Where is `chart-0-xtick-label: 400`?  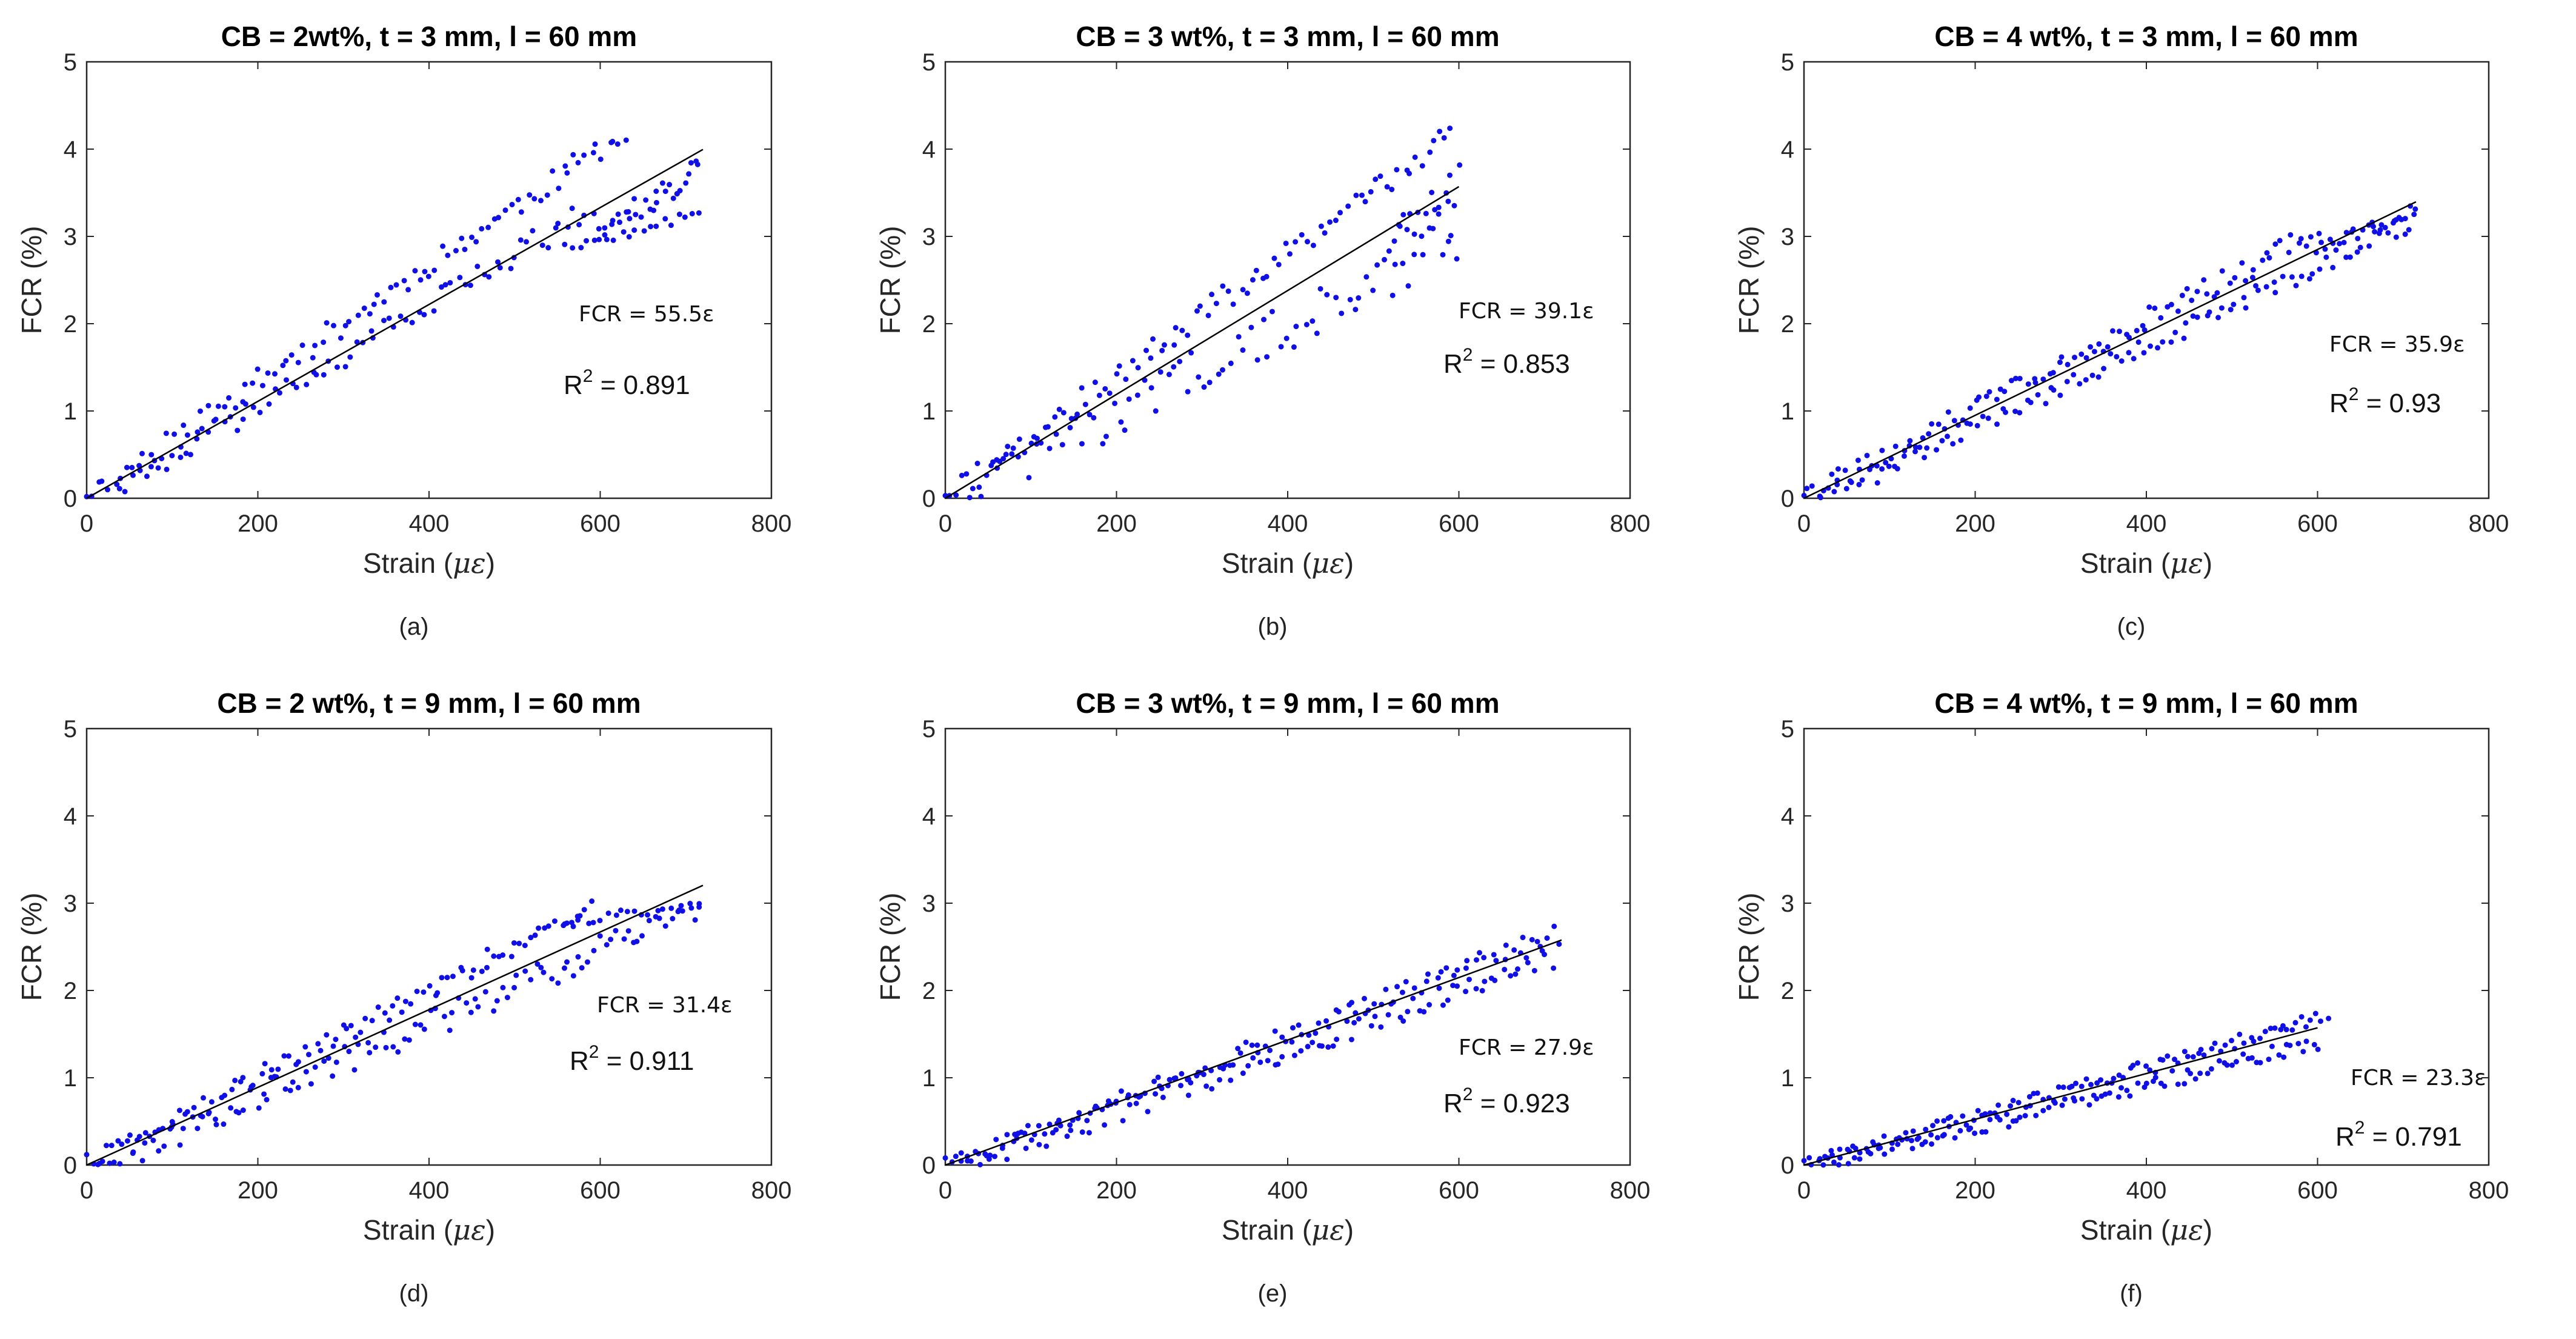 chart-0-xtick-label: 400 is located at coordinates (429, 523).